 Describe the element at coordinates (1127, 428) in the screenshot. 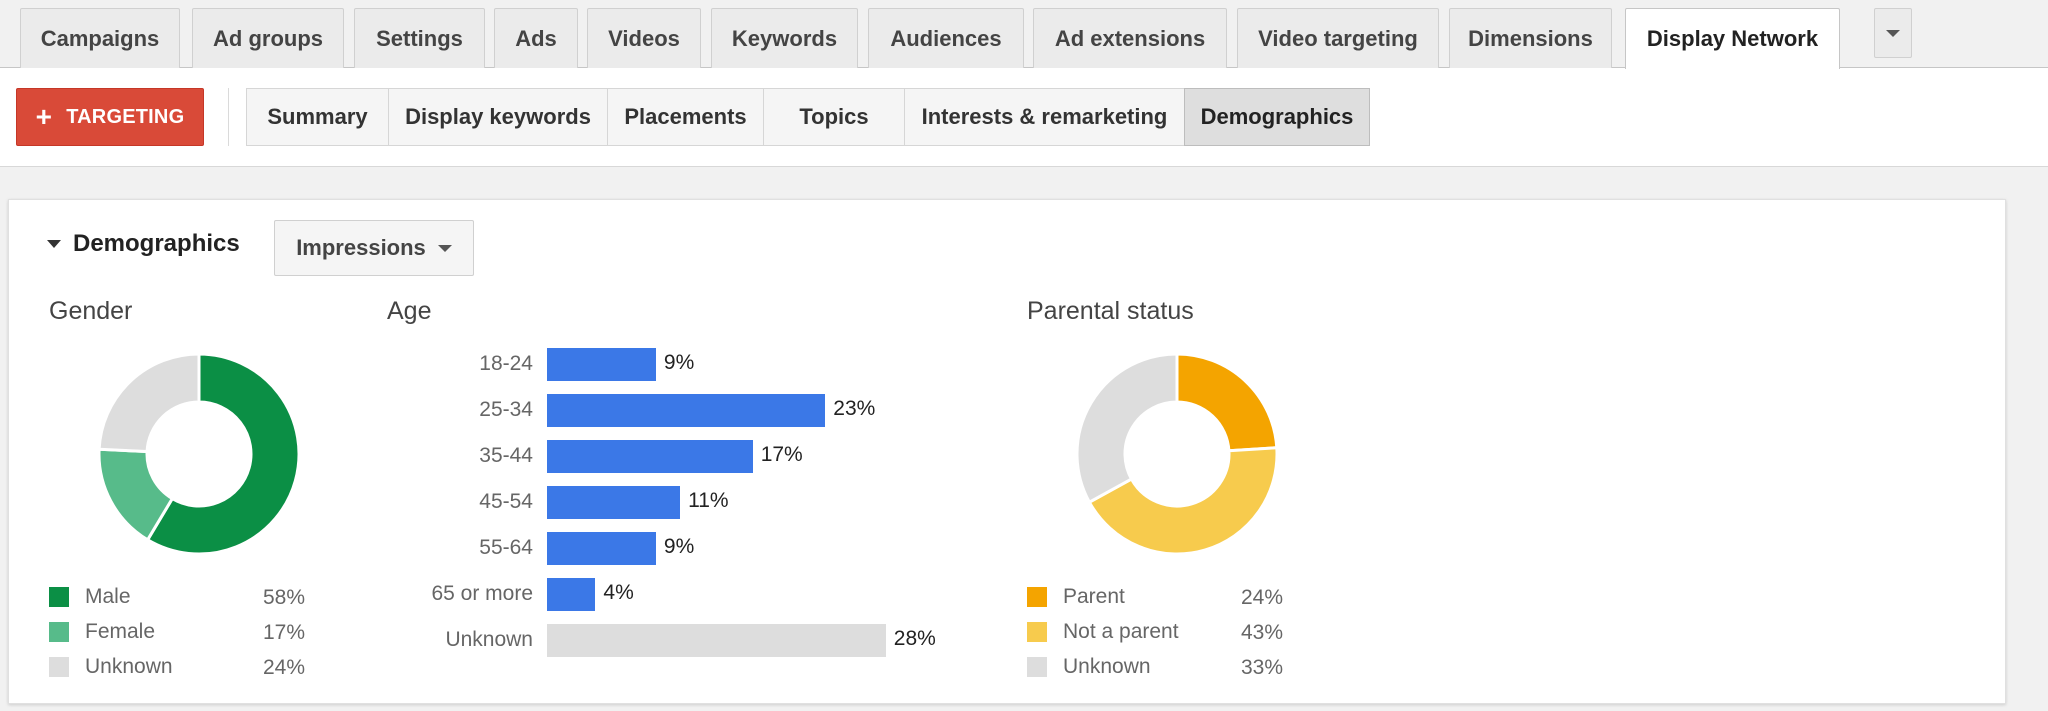

I see `parental-slice-unknown` at that location.